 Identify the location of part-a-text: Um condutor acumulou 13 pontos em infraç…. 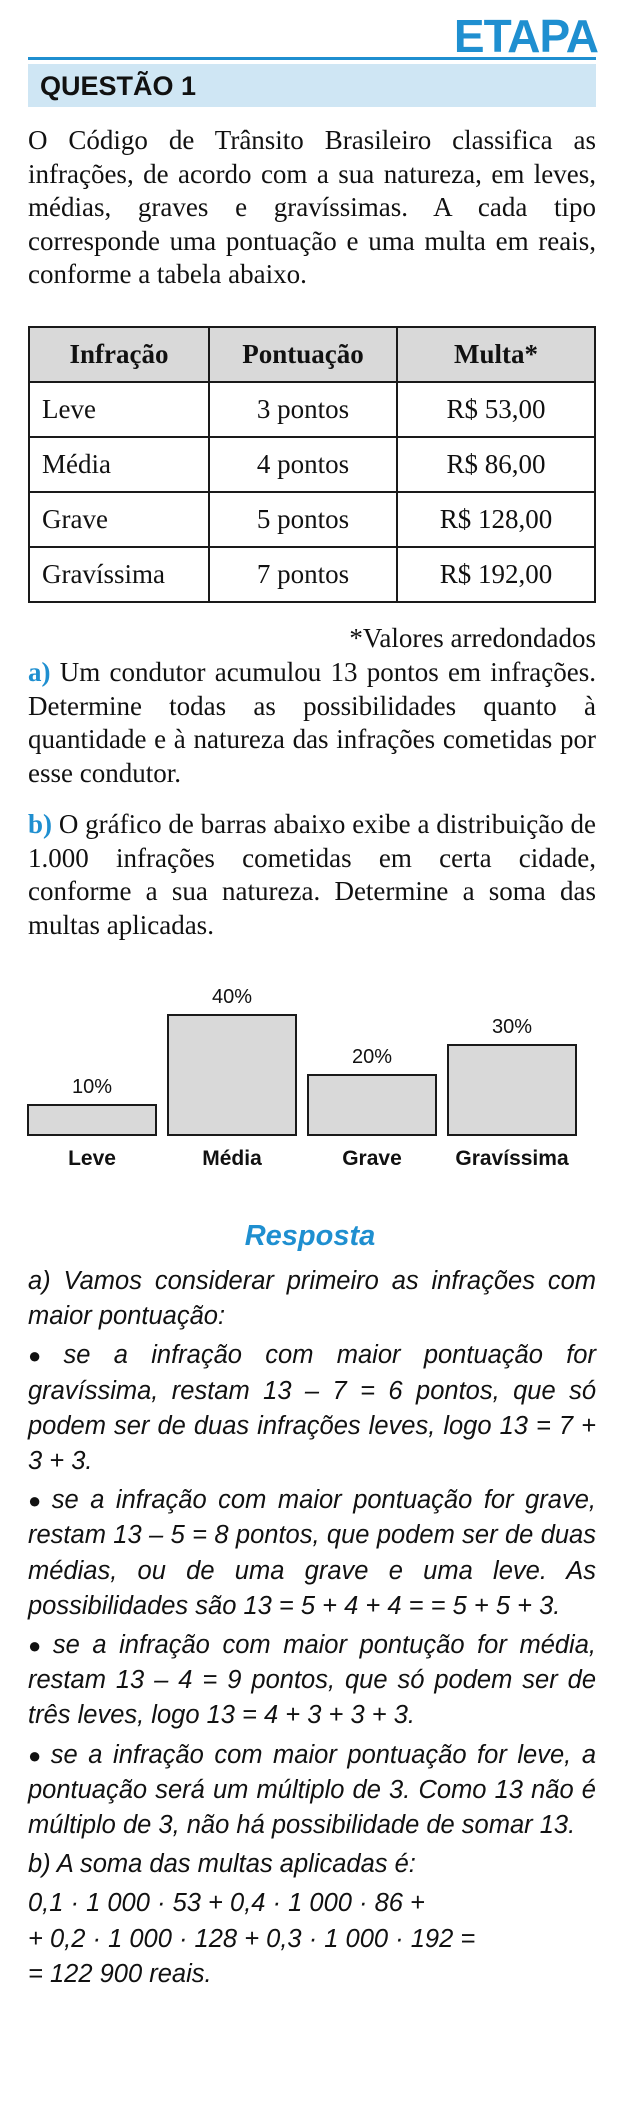
(312, 722).